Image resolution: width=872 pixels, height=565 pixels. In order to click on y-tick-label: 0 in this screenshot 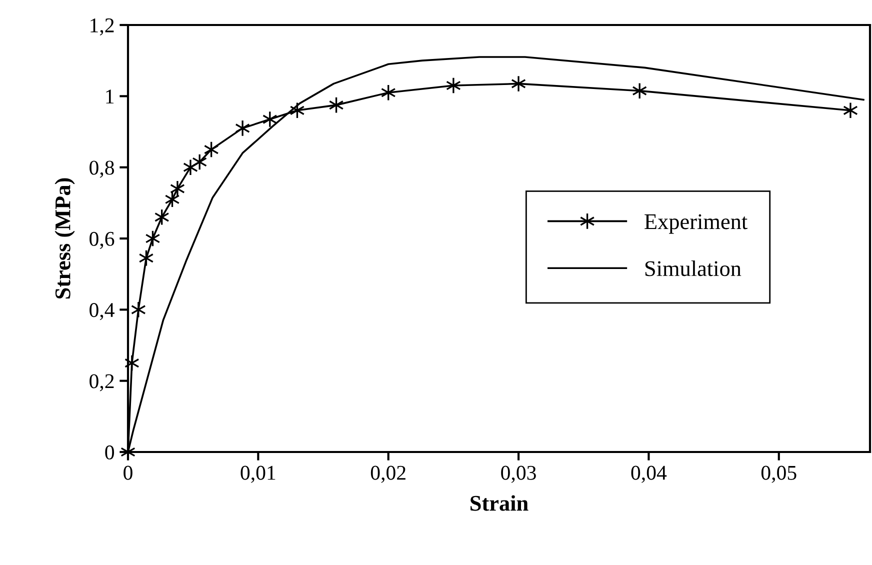, I will do `click(109, 452)`.